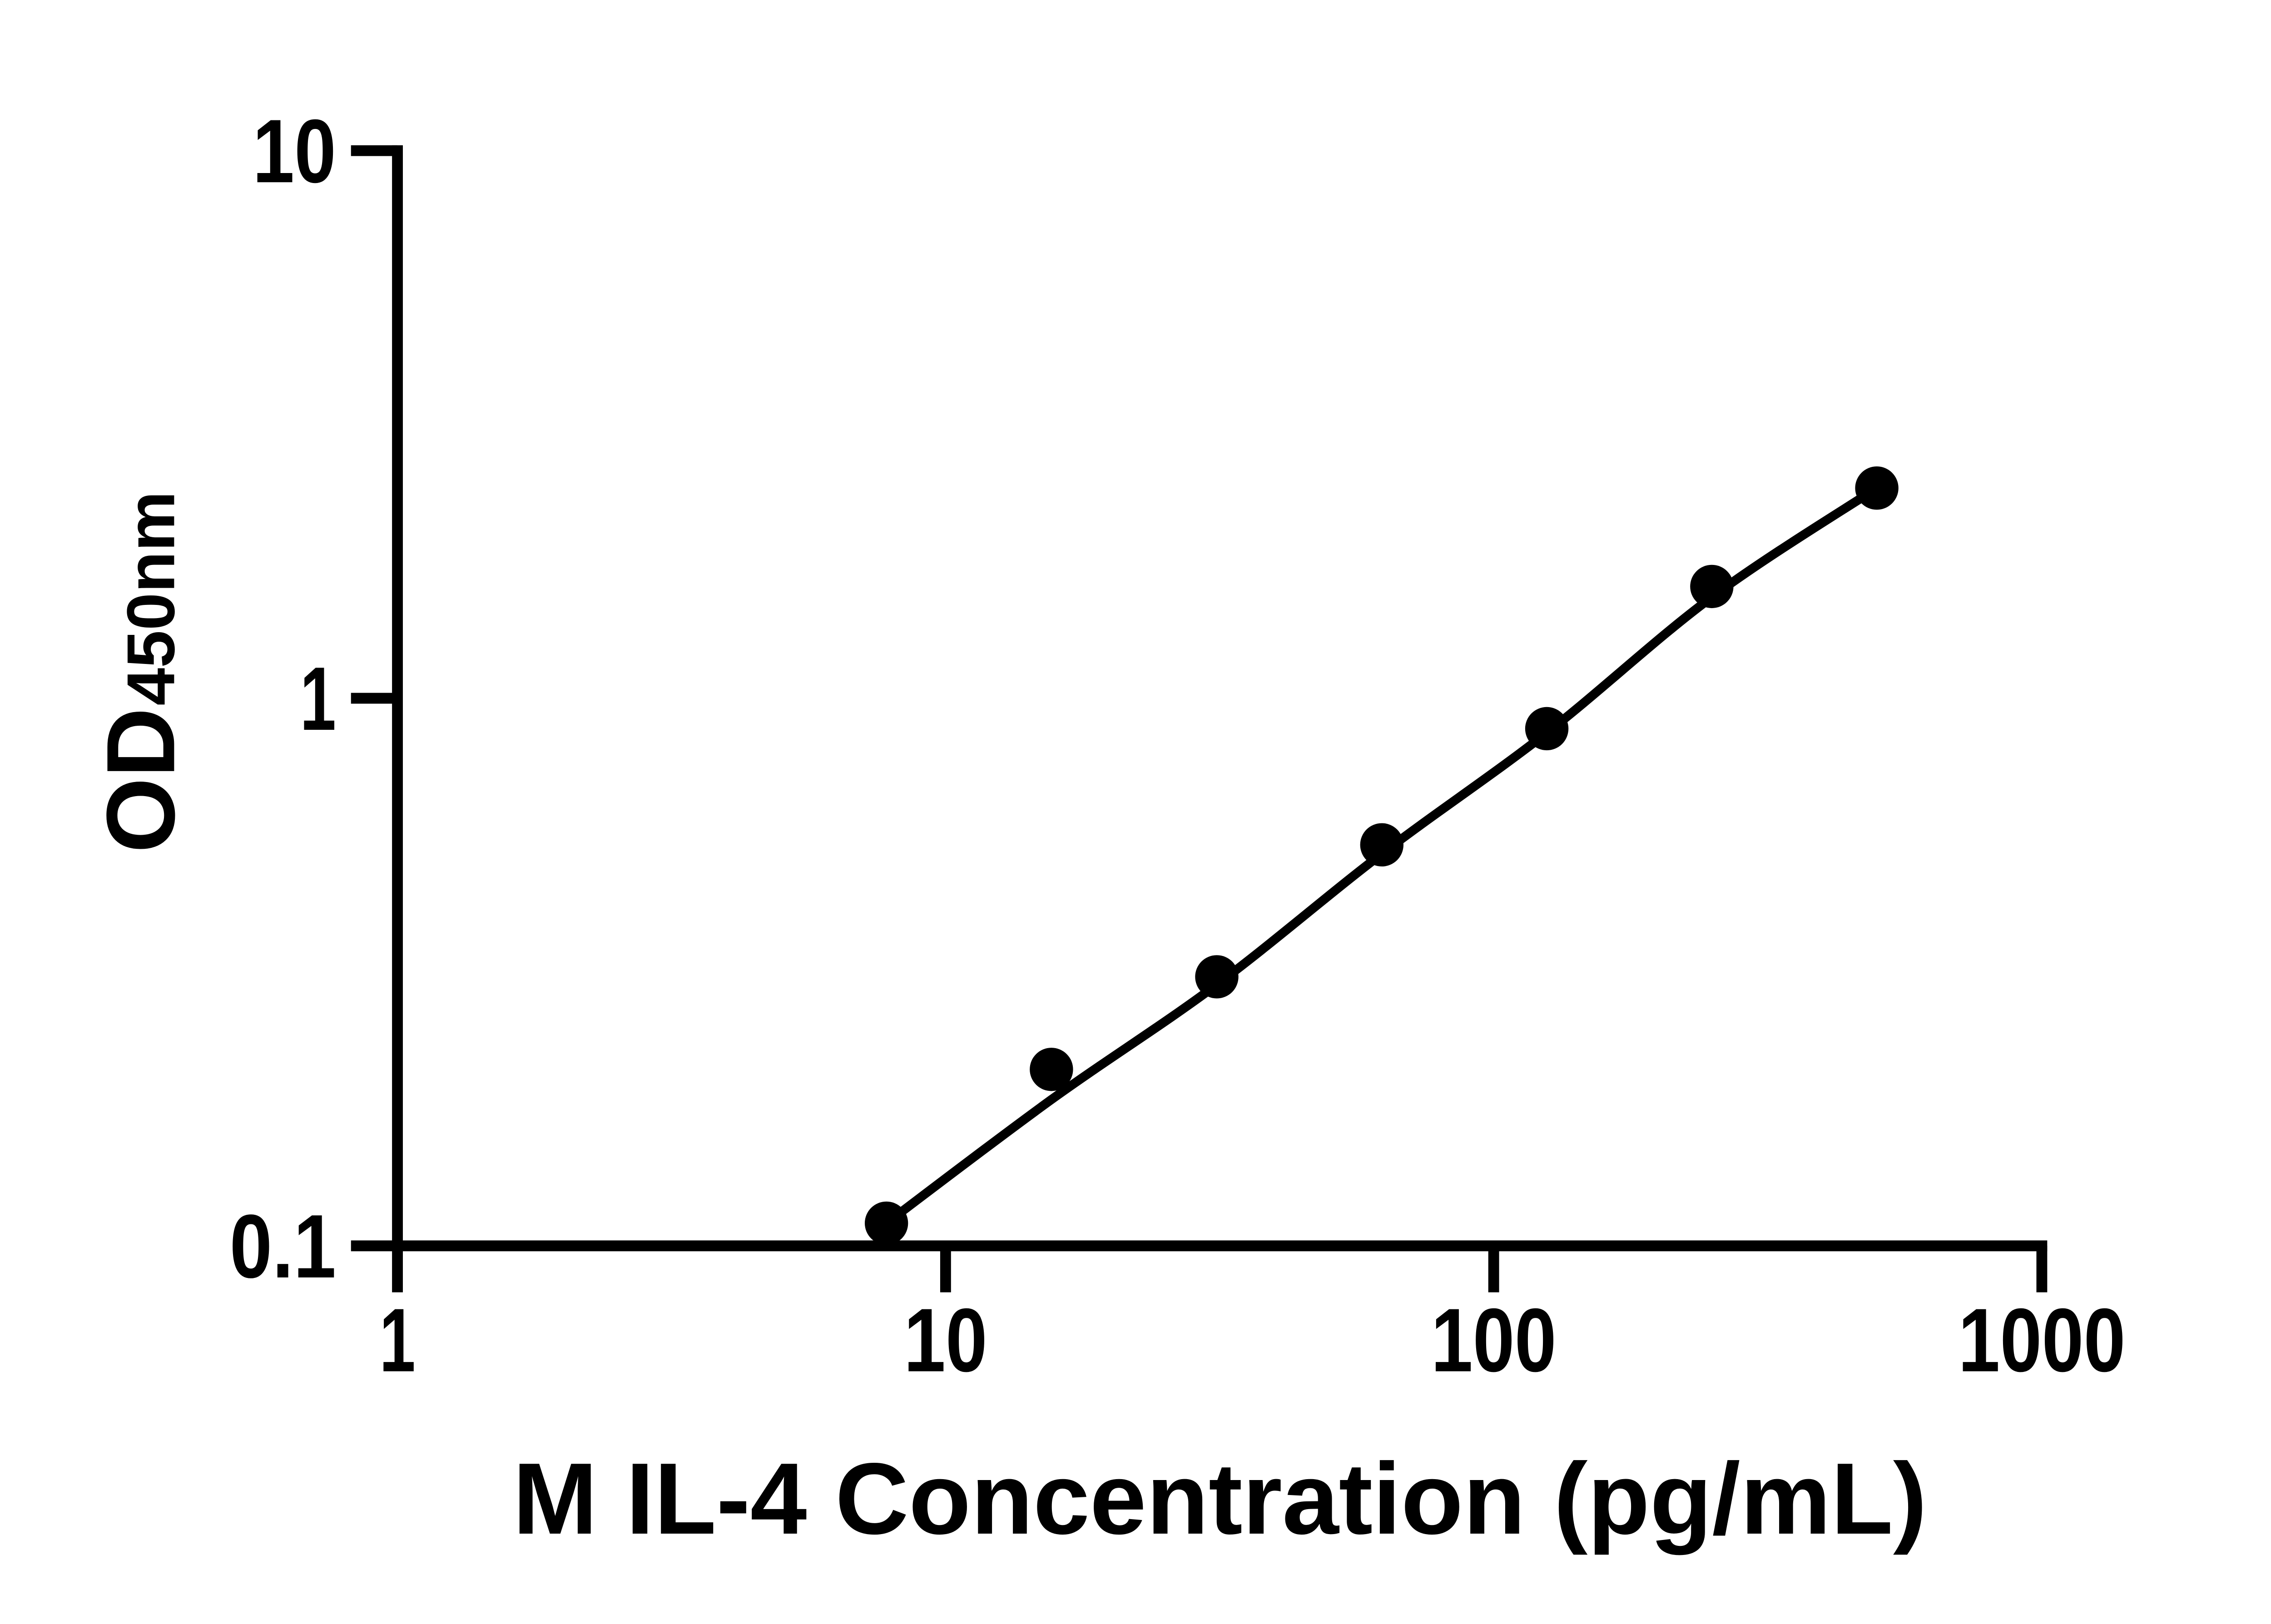 The height and width of the screenshot is (1624, 2271). Describe the element at coordinates (318, 699) in the screenshot. I see `y-tick-label: 1` at that location.